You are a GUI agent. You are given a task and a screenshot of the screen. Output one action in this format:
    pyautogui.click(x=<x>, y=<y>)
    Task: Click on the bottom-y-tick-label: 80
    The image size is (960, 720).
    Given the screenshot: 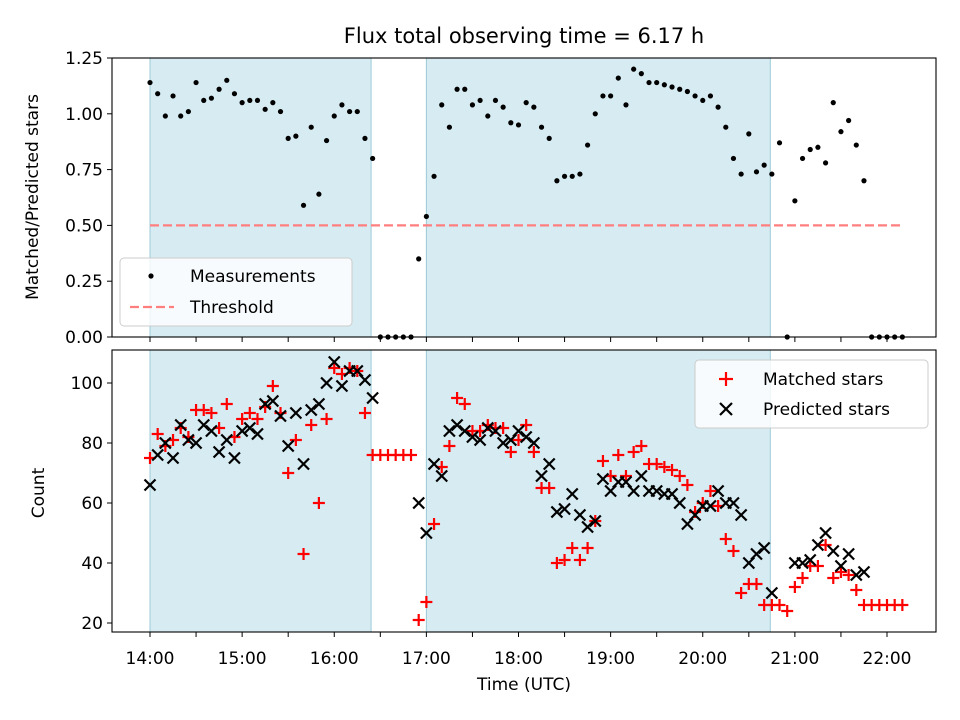 What is the action you would take?
    pyautogui.click(x=92, y=444)
    